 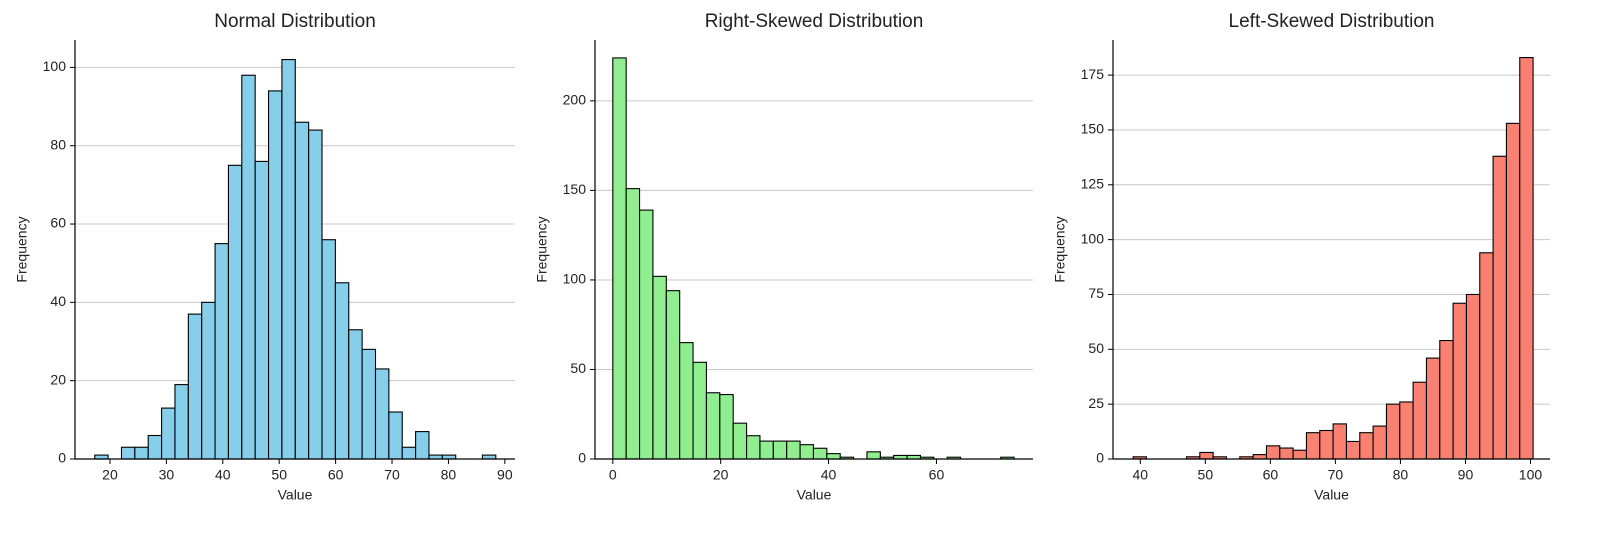 What do you see at coordinates (1093, 74) in the screenshot?
I see `y-tick-label: 175` at bounding box center [1093, 74].